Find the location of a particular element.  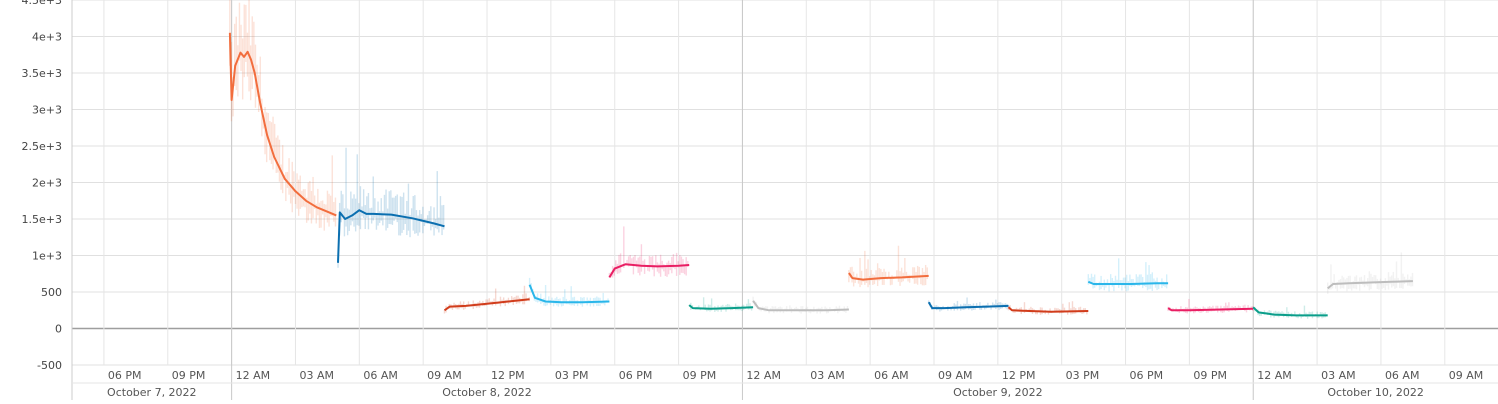

y-tick-label: 1e+3 is located at coordinates (47, 256).